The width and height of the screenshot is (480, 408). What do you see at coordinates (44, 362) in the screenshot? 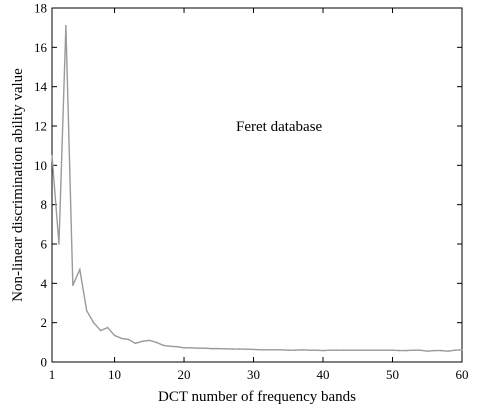
I see `y-tick-label: 0` at bounding box center [44, 362].